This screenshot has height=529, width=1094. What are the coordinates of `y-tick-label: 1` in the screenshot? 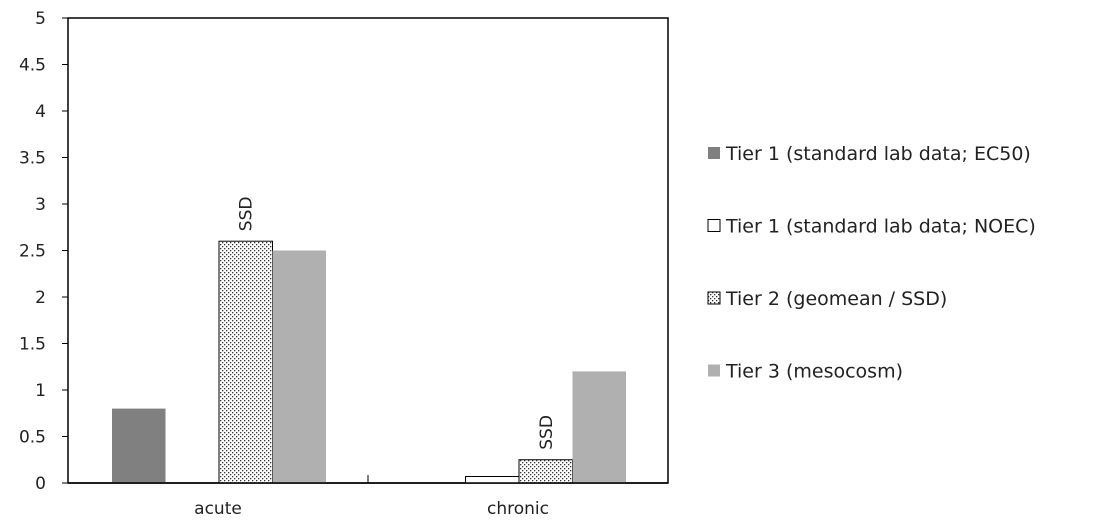 It's located at (40, 391).